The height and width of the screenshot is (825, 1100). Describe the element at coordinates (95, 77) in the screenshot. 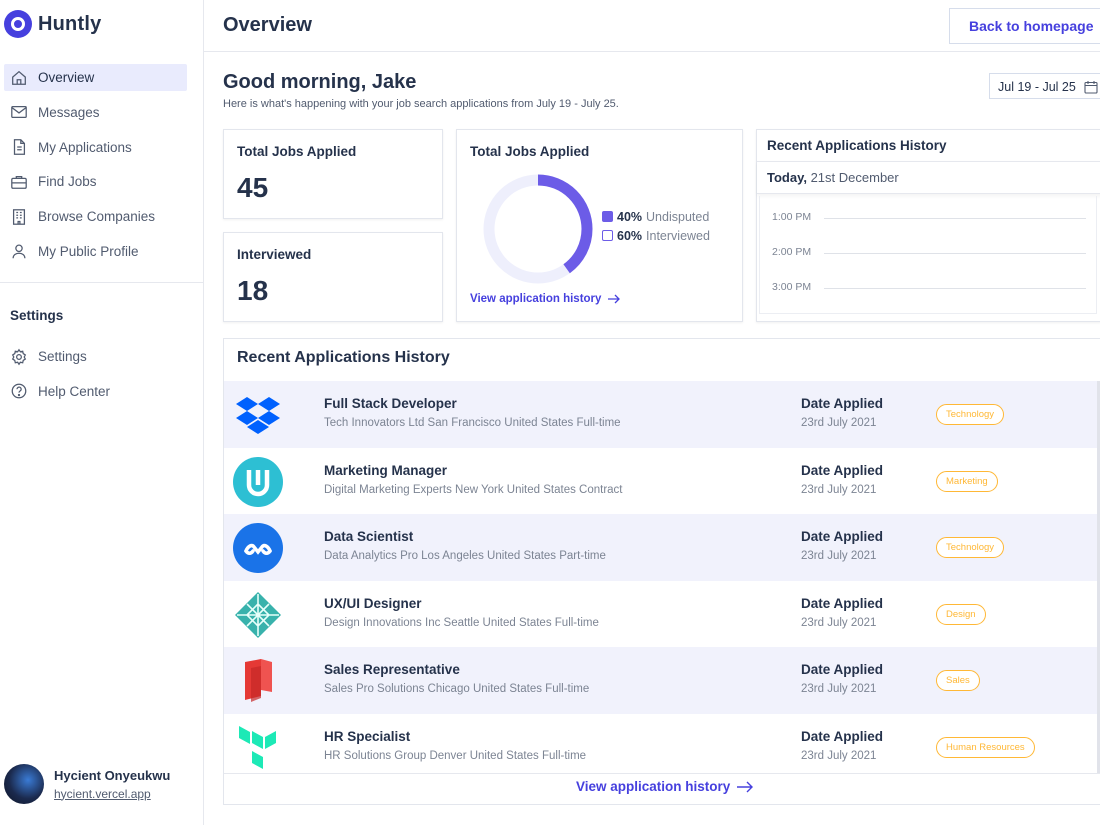

I see `sidebar-item-overview: Overview` at that location.